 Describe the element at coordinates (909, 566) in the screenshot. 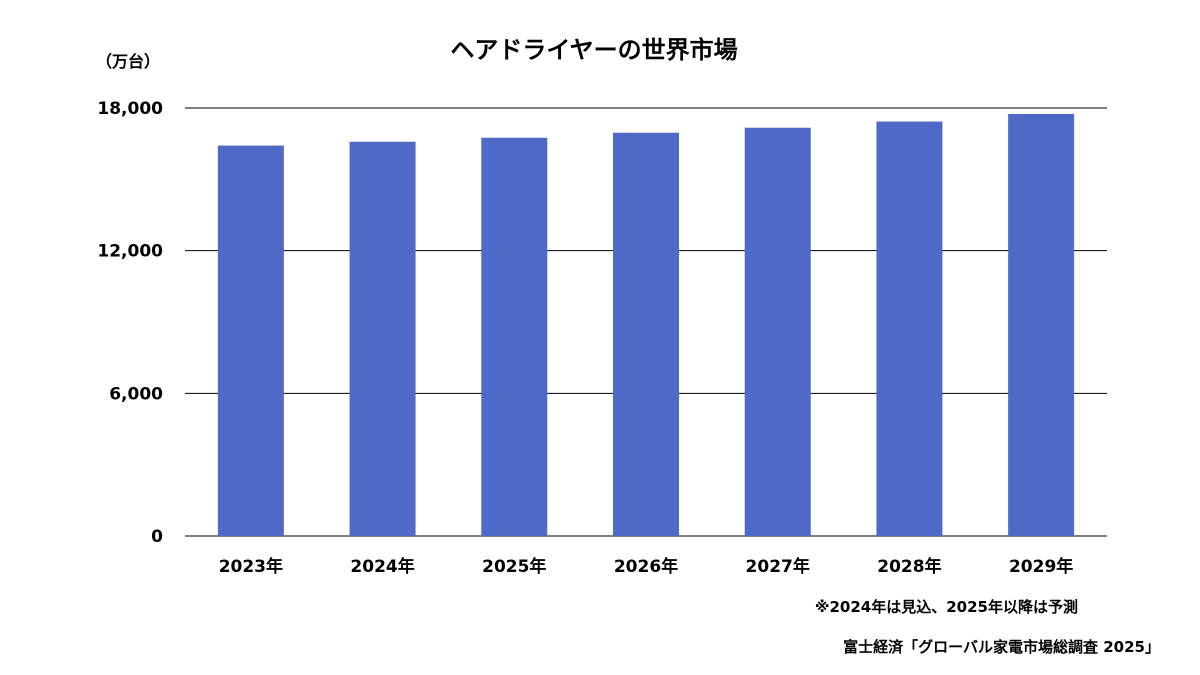

I see `x-category-label: 2028年` at that location.